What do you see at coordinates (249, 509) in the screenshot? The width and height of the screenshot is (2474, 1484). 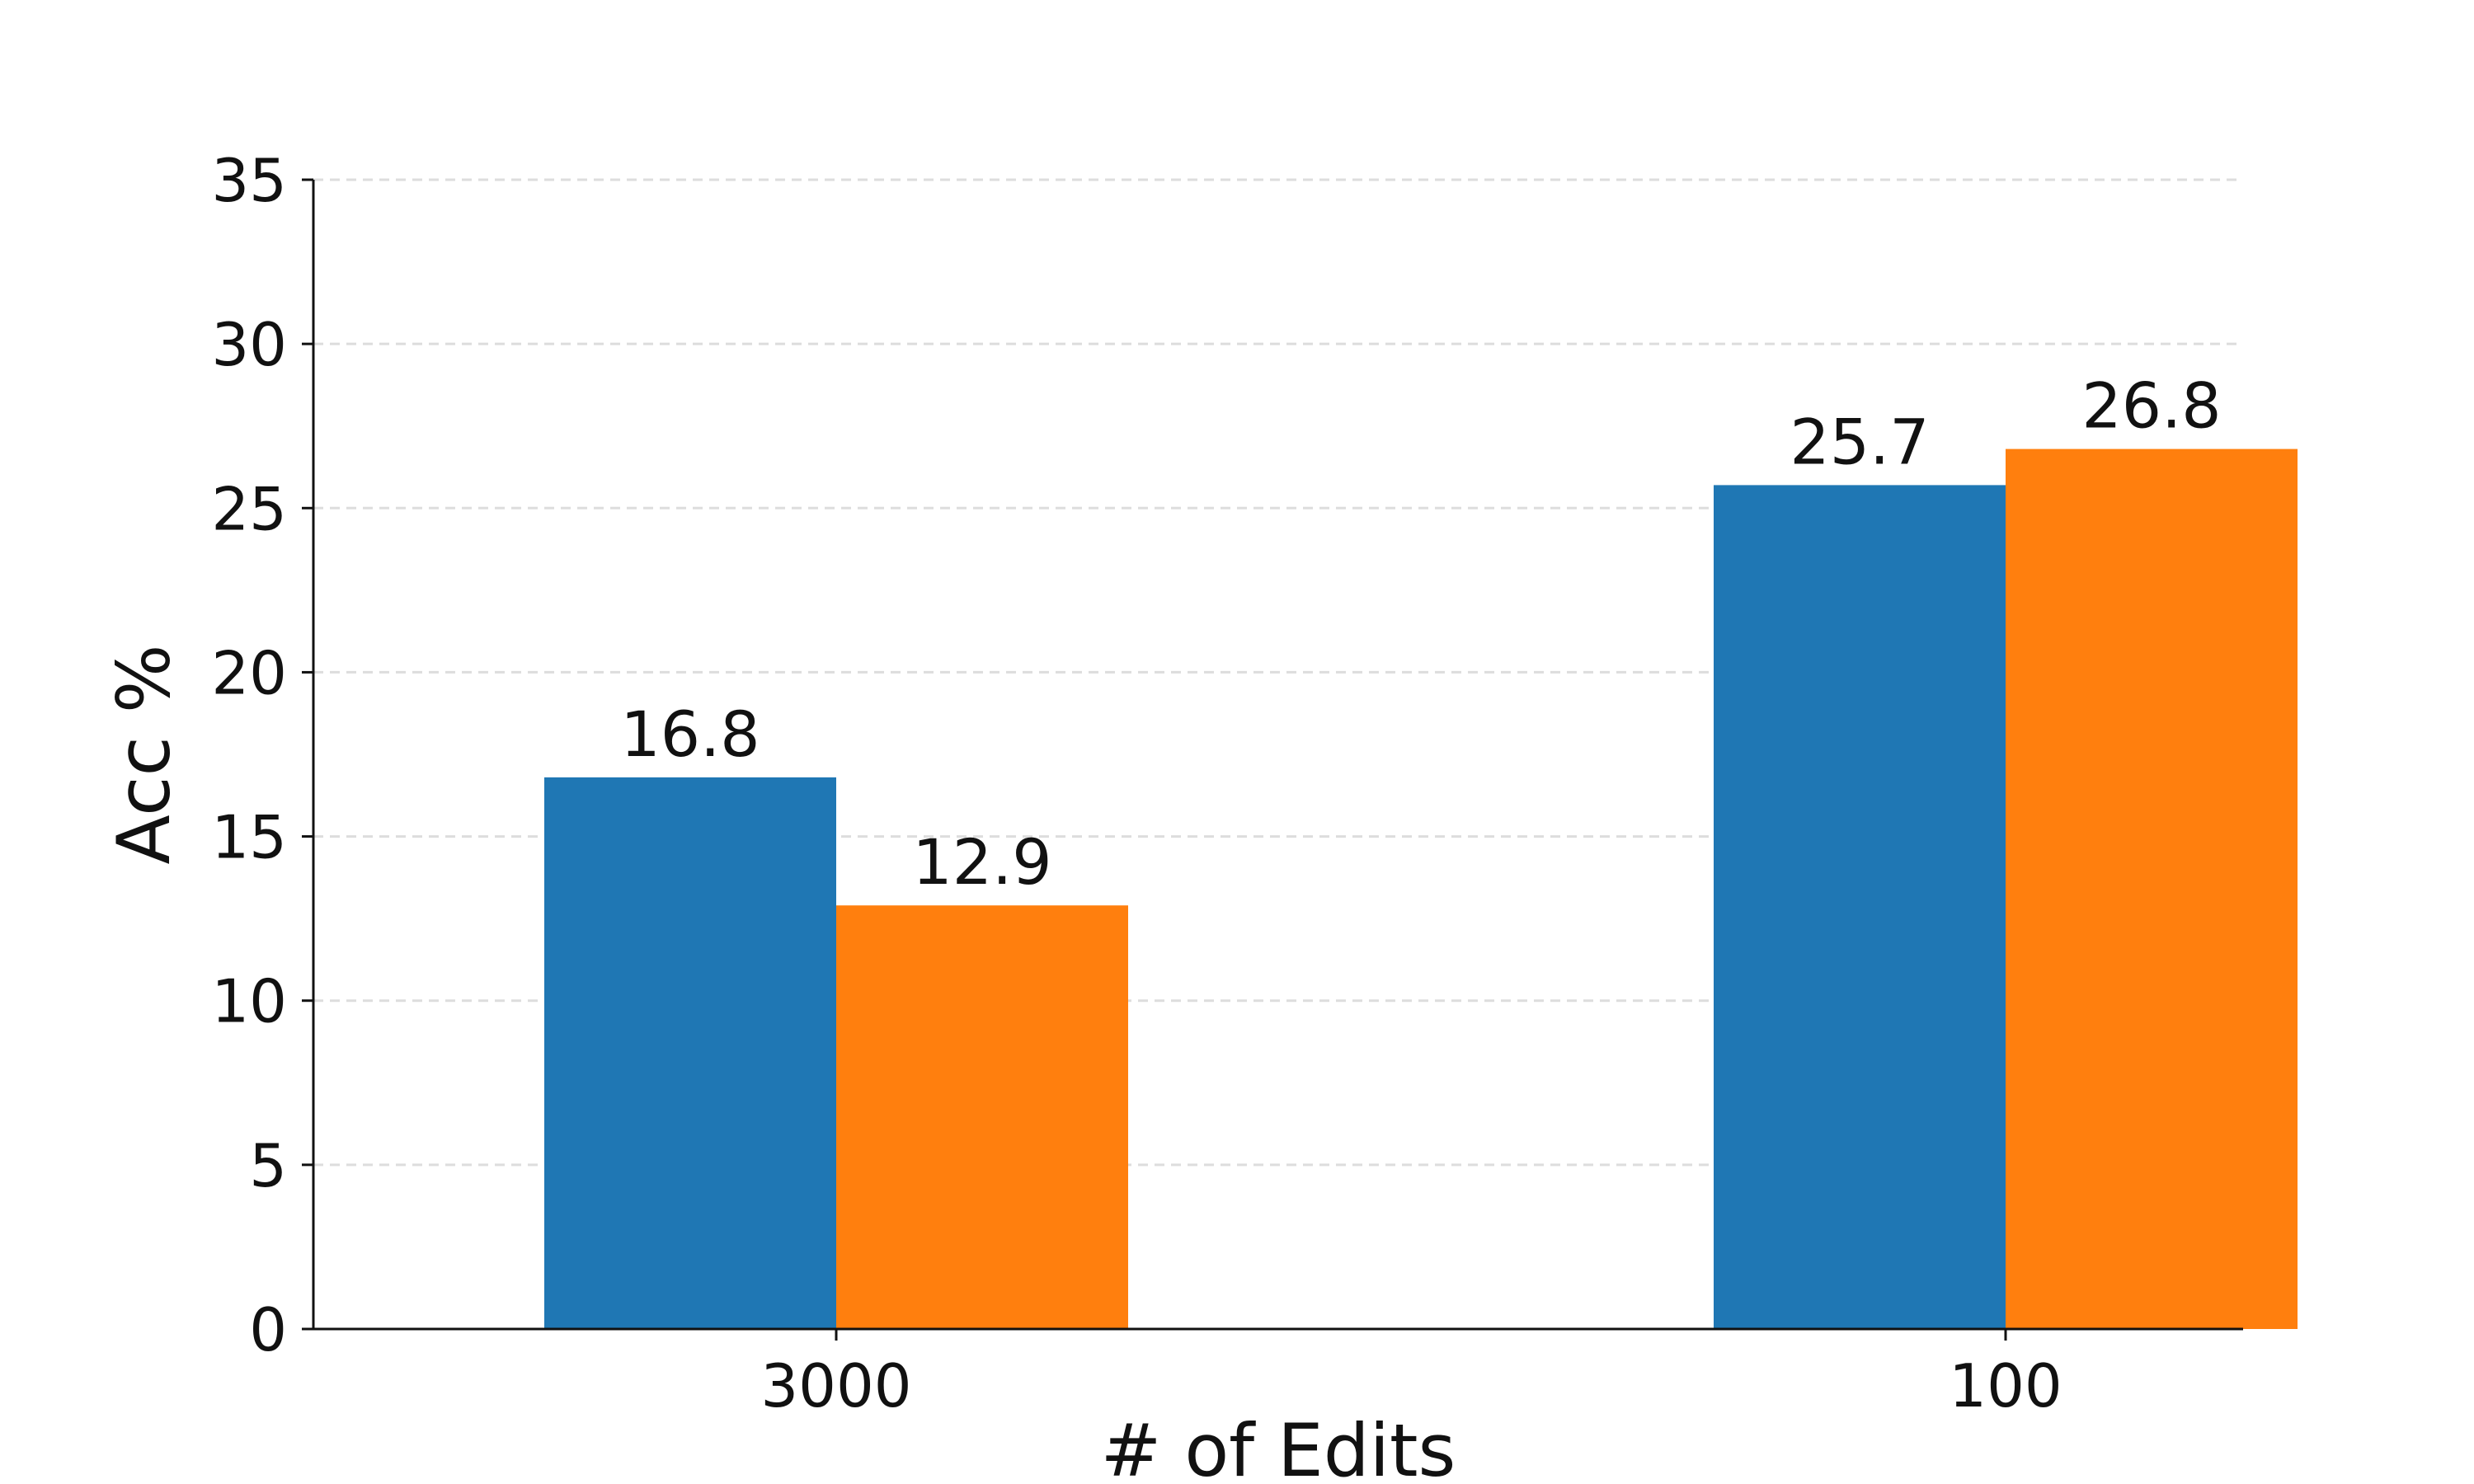 I see `y-tick-label: 25` at bounding box center [249, 509].